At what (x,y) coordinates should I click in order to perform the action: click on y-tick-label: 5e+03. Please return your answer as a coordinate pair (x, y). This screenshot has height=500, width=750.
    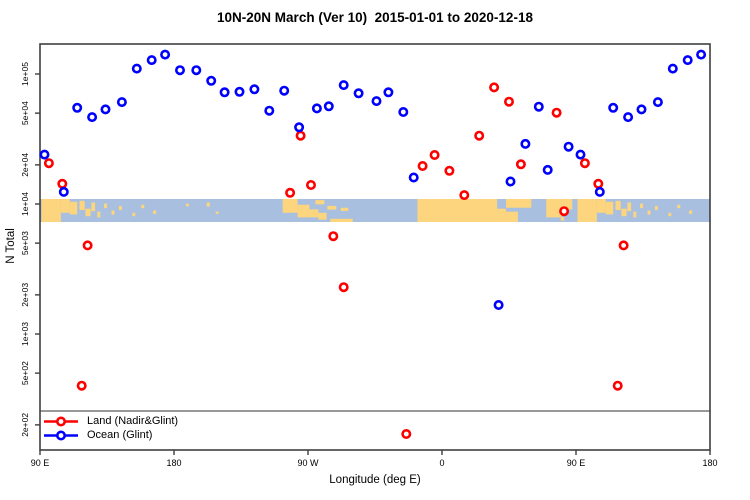
    Looking at the image, I should click on (25, 243).